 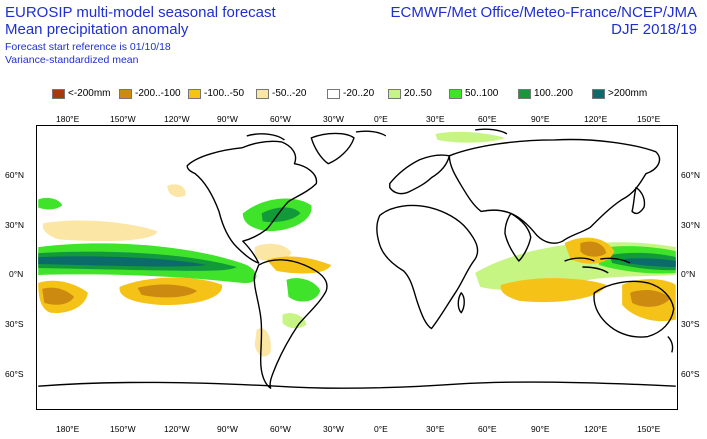 I want to click on lon-label-bottom: 60°W, so click(x=280, y=429).